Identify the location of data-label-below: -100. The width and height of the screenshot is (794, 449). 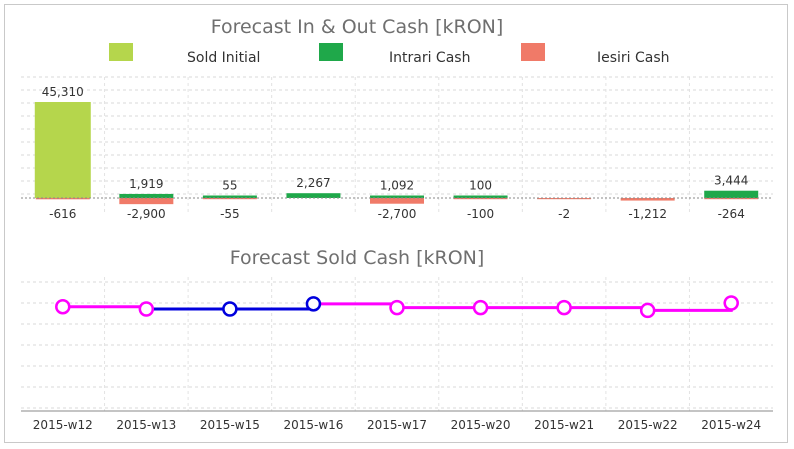
(480, 214).